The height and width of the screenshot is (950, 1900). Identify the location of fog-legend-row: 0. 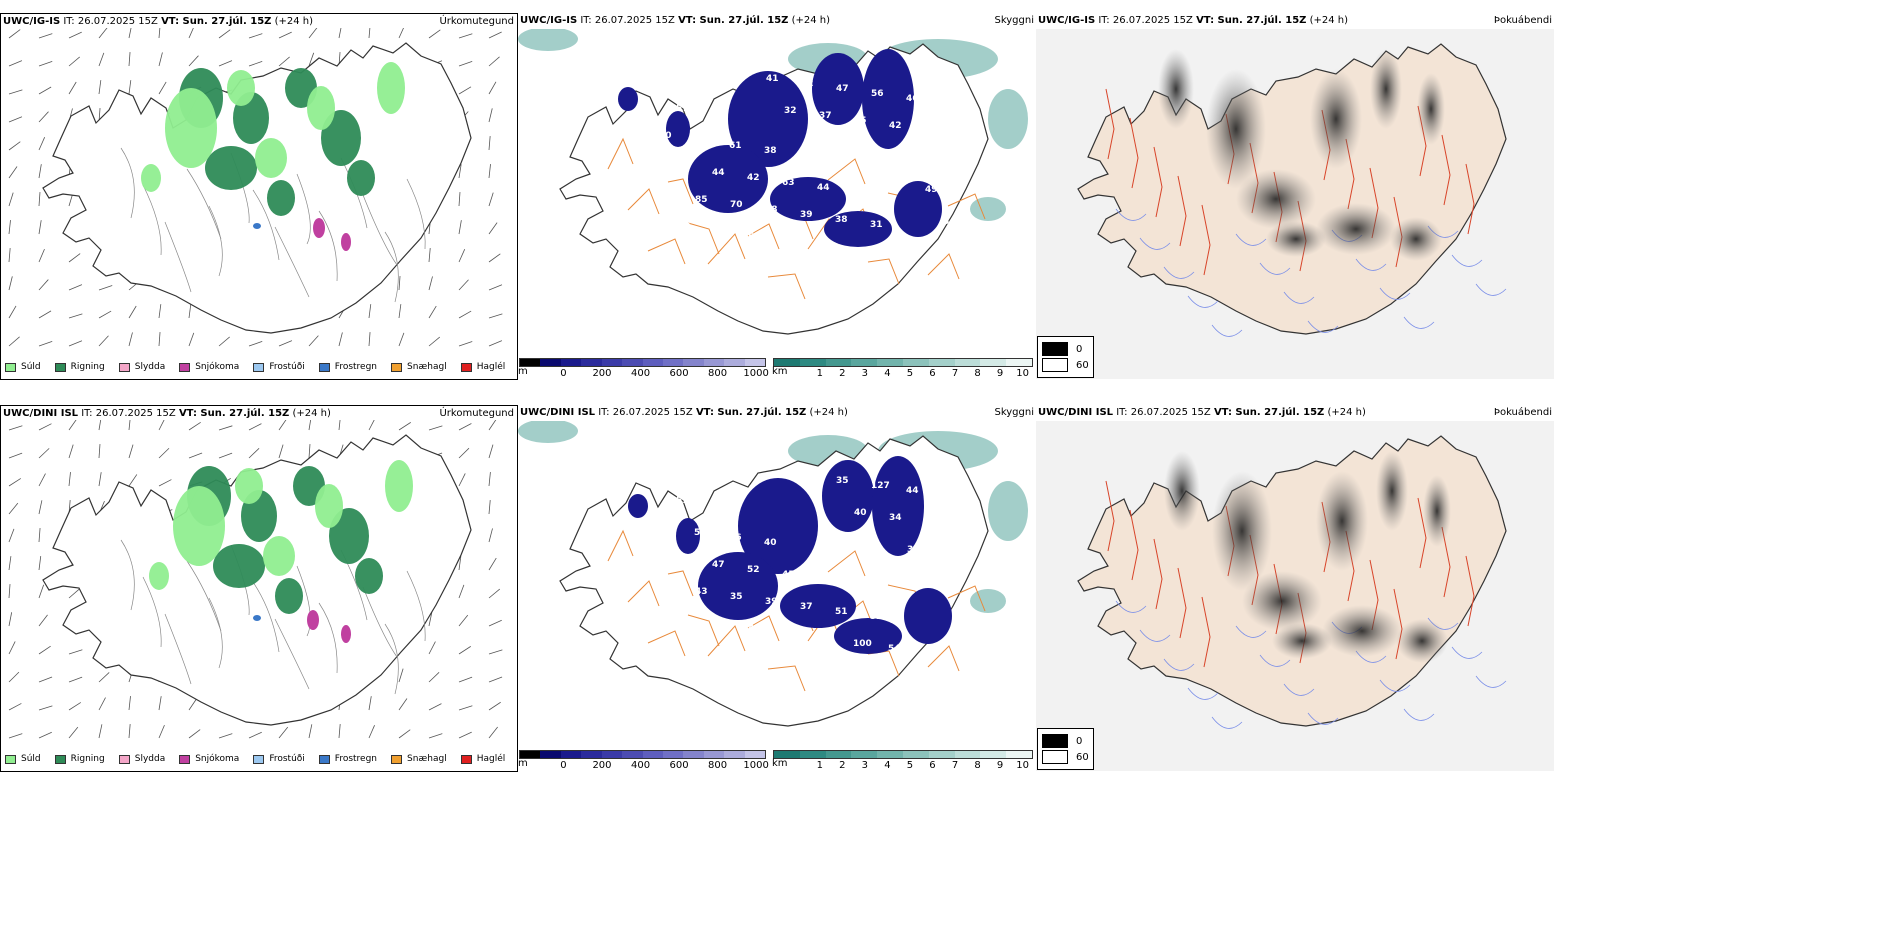
(1065, 741).